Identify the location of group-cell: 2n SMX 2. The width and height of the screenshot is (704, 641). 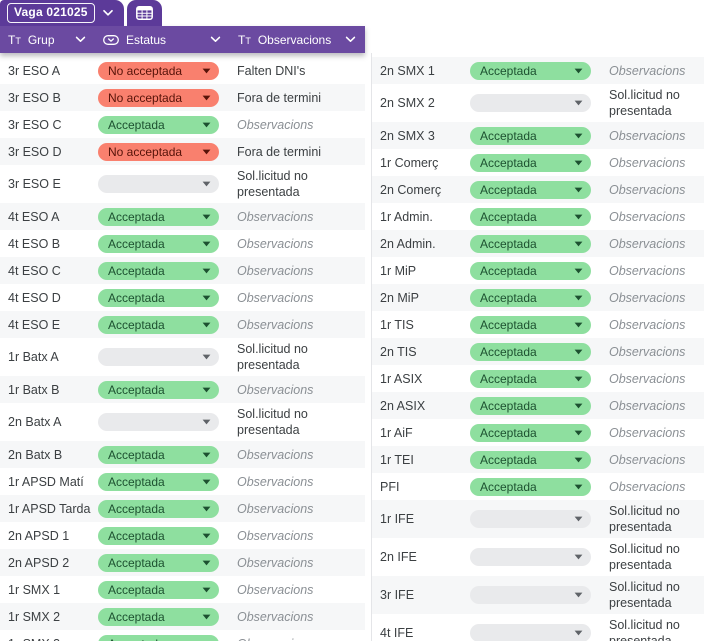
(407, 103).